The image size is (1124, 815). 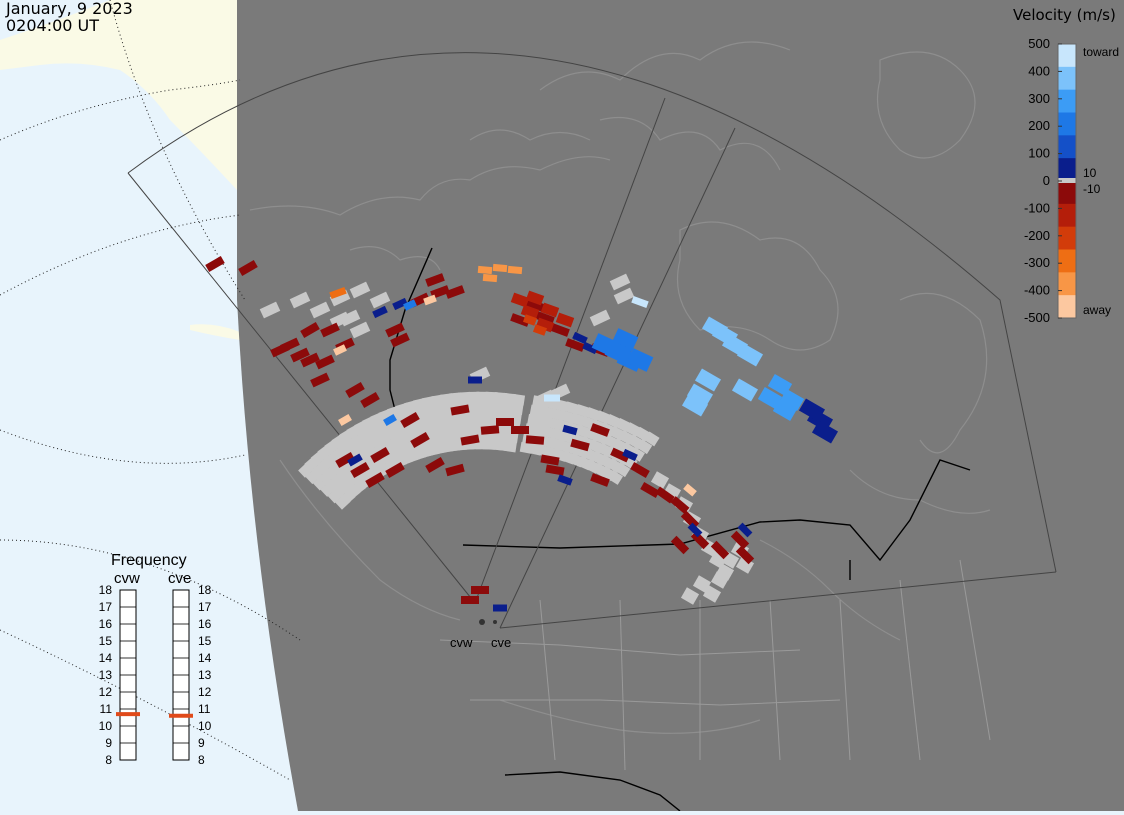 I want to click on frequency-bars, so click(x=154, y=675).